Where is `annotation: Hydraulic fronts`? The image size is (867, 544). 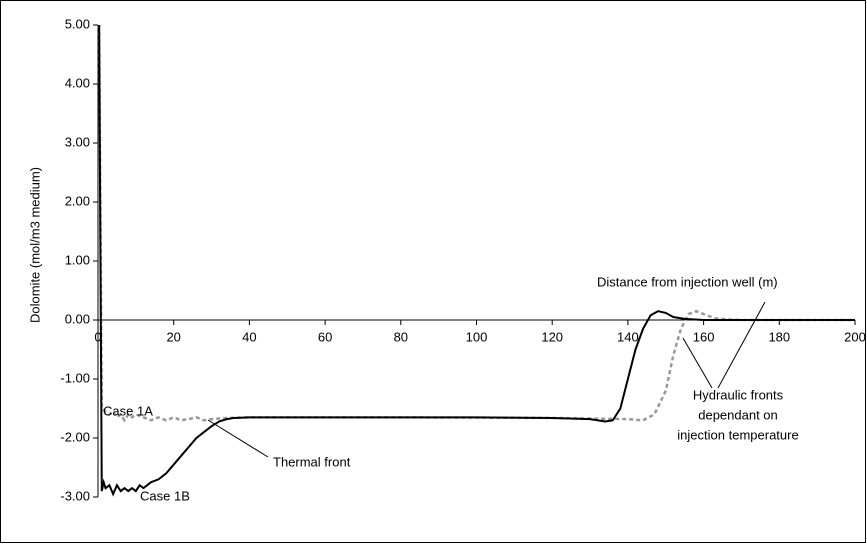 annotation: Hydraulic fronts is located at coordinates (738, 394).